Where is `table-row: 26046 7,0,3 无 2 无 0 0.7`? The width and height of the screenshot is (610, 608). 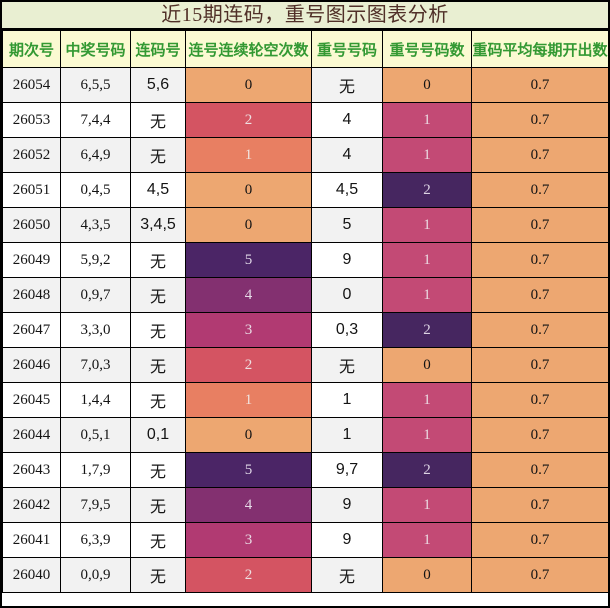
table-row: 26046 7,0,3 无 2 无 0 0.7 is located at coordinates (305, 365).